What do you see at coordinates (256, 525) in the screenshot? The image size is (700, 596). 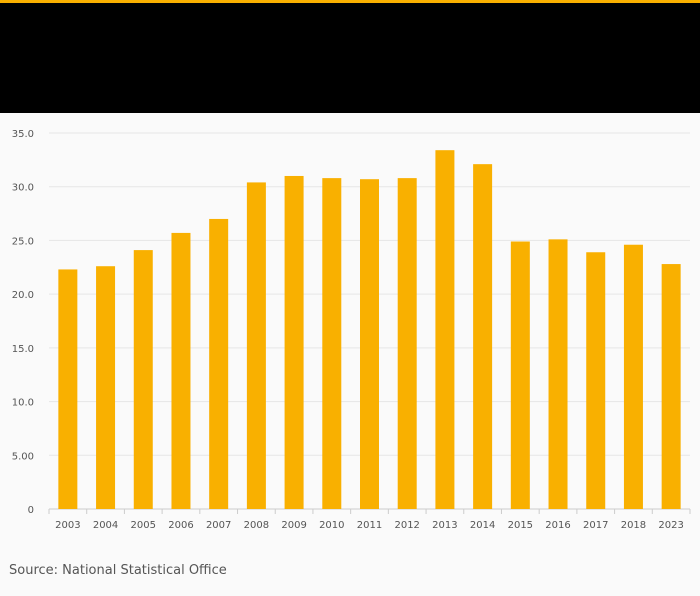 I see `x-tick-label: 2008` at bounding box center [256, 525].